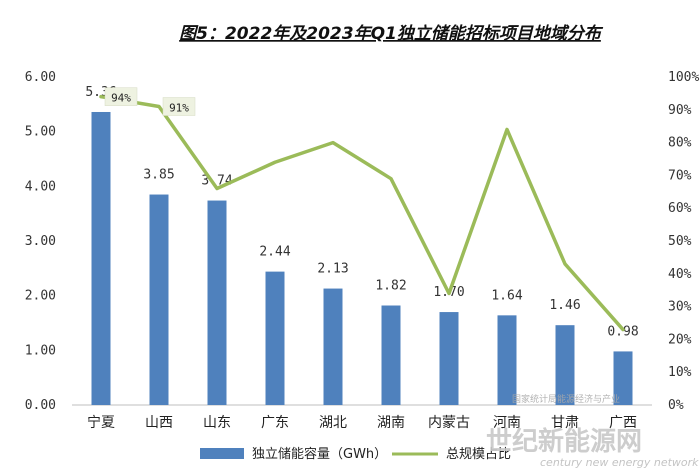 Image resolution: width=700 pixels, height=472 pixels. Describe the element at coordinates (680, 372) in the screenshot. I see `right-tick-label: 10%` at that location.